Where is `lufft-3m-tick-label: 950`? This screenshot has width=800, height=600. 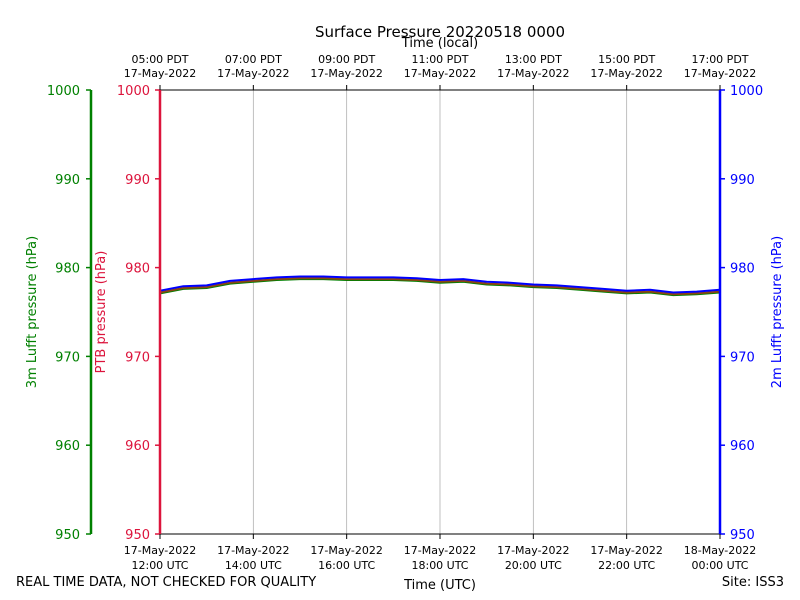 lufft-3m-tick-label: 950 is located at coordinates (67, 535).